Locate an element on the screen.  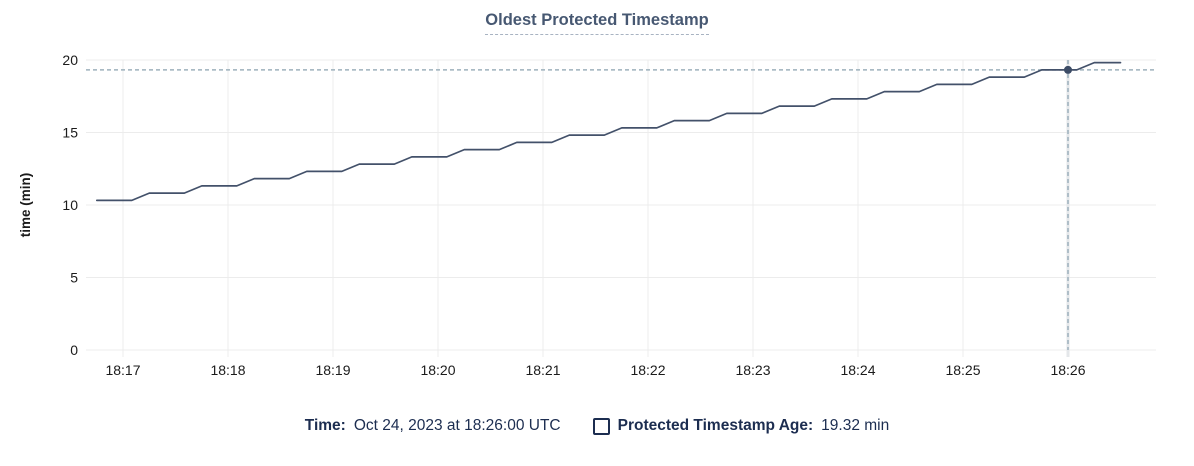
chart-header: Oldest Protected Timestamp is located at coordinates (597, 23).